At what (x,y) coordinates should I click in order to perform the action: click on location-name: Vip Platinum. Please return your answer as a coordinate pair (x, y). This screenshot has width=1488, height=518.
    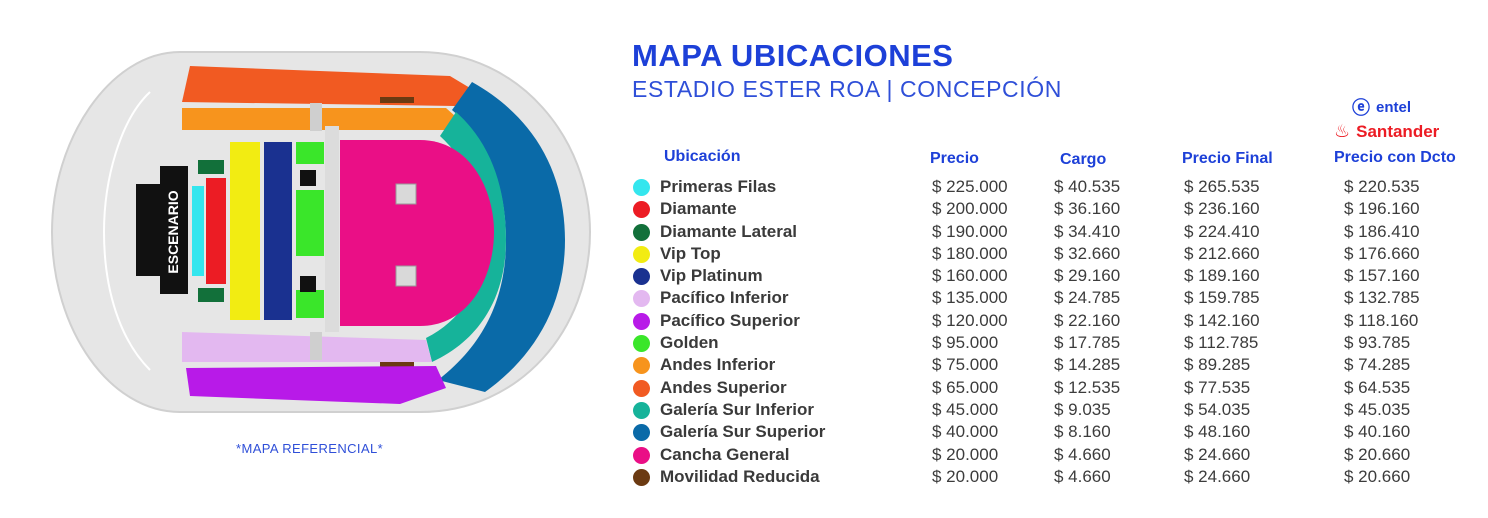
    Looking at the image, I should click on (711, 276).